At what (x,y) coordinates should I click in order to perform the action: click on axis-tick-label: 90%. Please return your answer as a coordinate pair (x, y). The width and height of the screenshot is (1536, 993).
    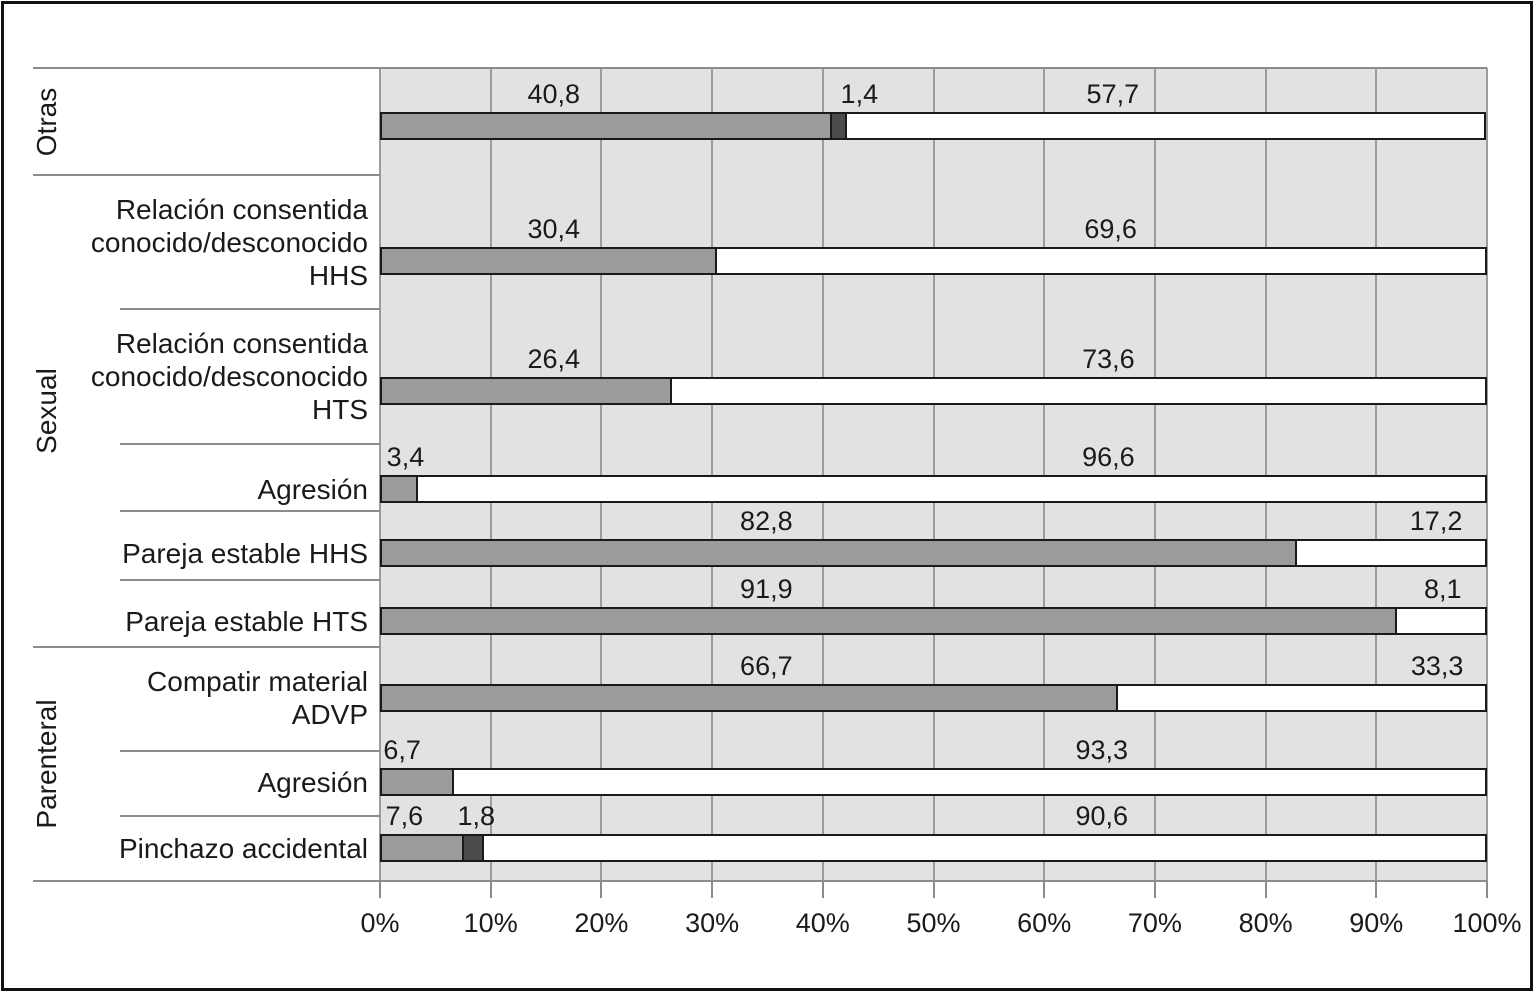
    Looking at the image, I should click on (1376, 923).